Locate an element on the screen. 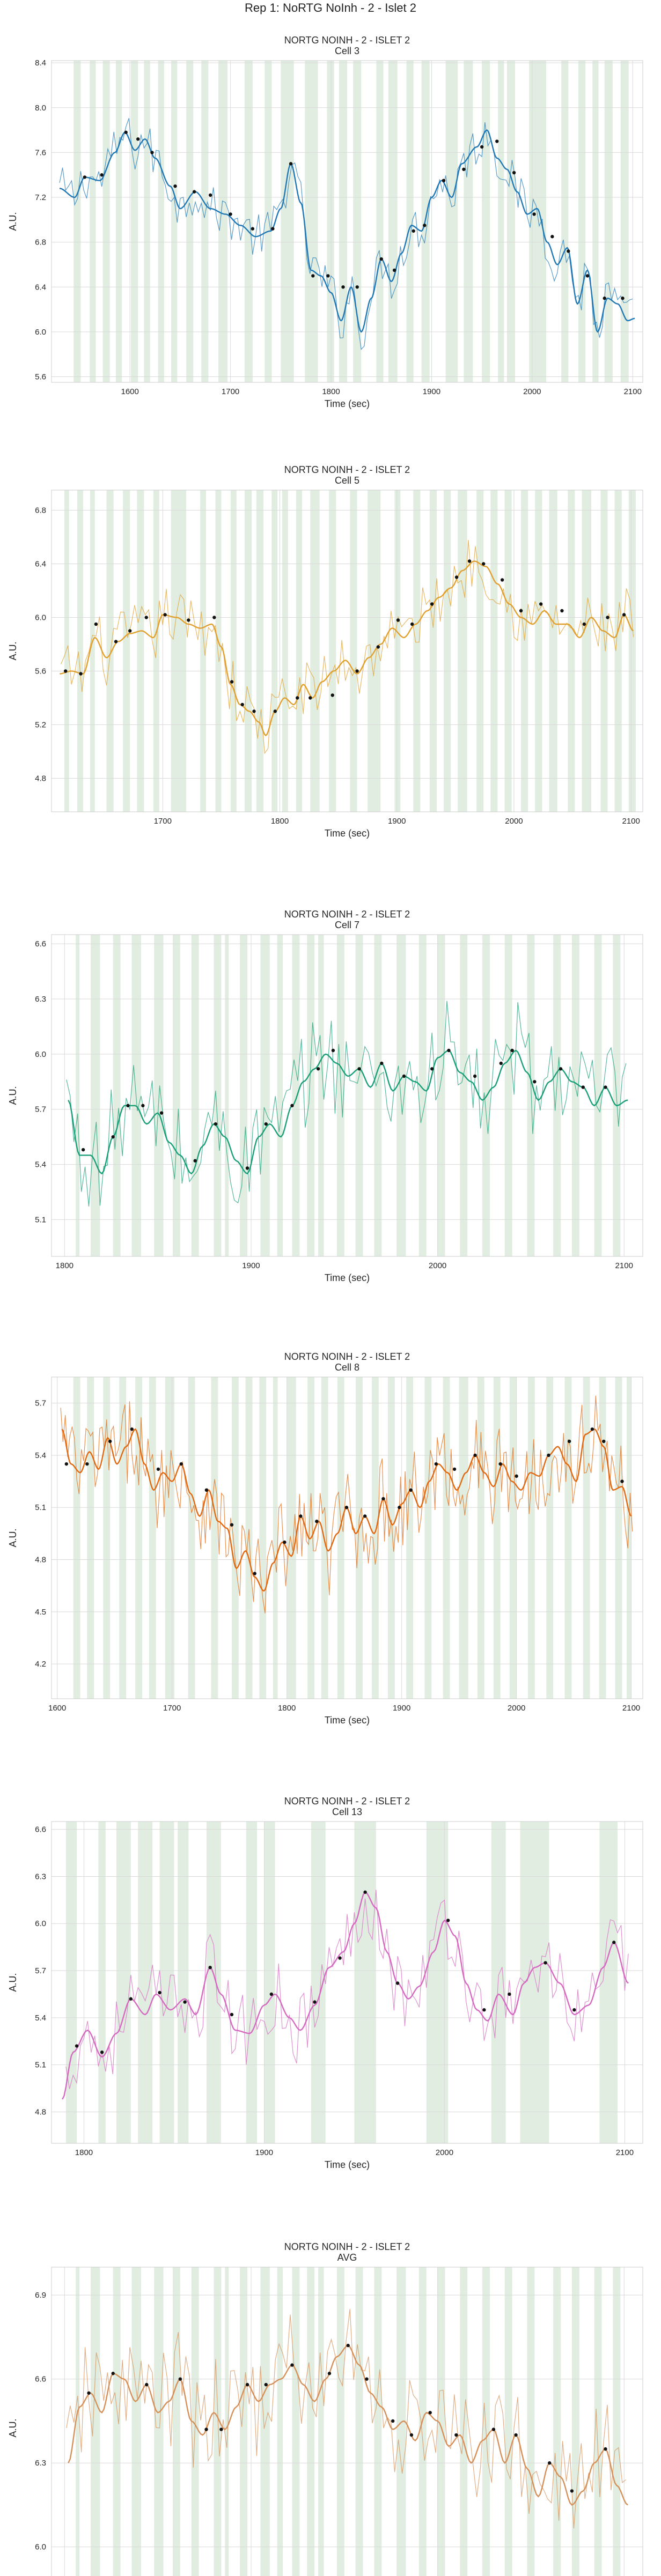  y-tick-label: 6.6 is located at coordinates (40, 1829).